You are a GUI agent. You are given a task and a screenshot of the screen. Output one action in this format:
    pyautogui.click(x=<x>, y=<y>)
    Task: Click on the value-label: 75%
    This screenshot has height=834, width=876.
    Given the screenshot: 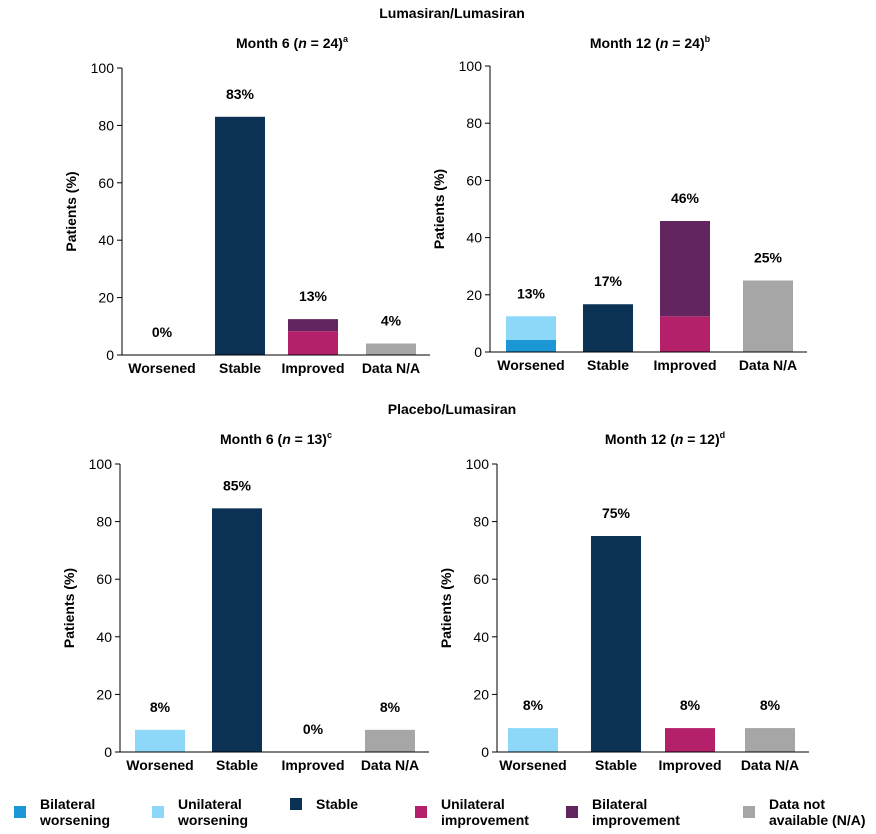 What is the action you would take?
    pyautogui.click(x=616, y=513)
    